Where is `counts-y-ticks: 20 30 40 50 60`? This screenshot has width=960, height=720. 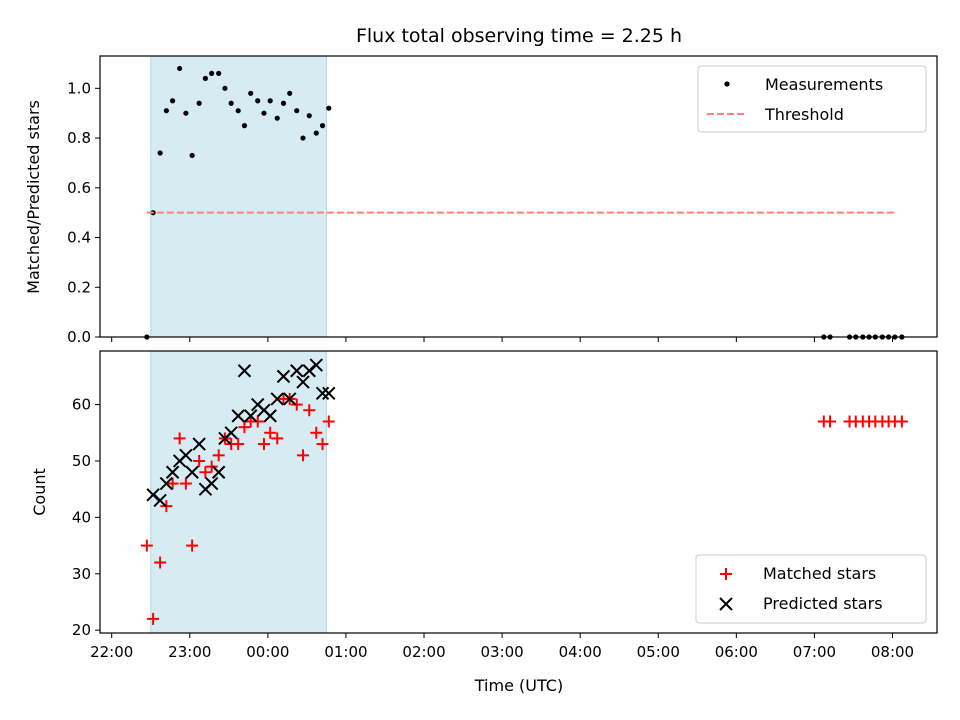
counts-y-ticks: 20 30 40 50 60 is located at coordinates (86, 517).